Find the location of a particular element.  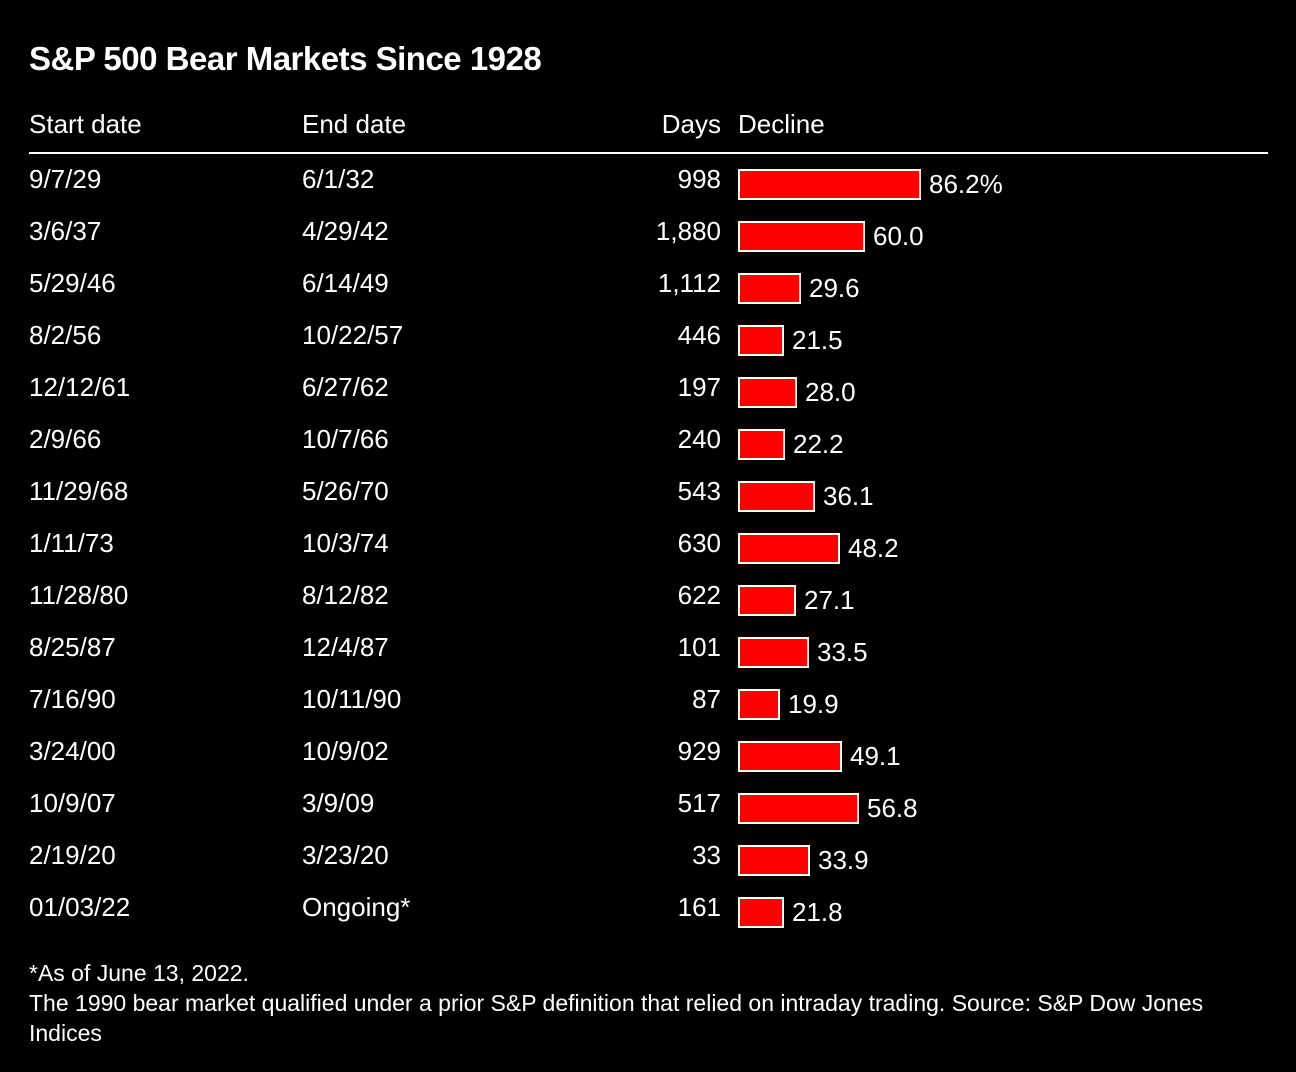

decline-label: 56.8 is located at coordinates (892, 808).